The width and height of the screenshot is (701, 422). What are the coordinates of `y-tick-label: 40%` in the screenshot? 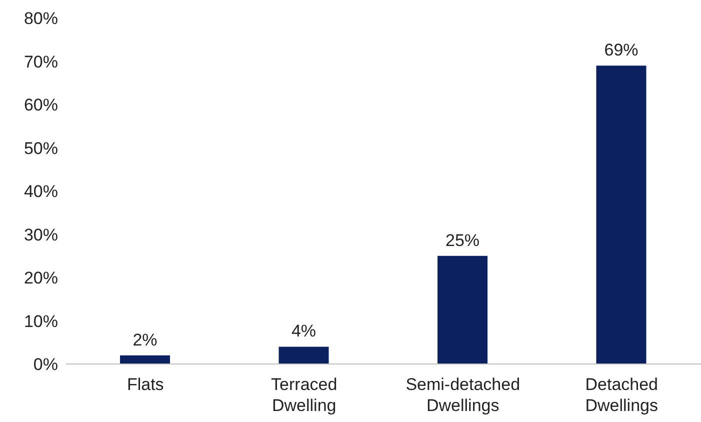 It's located at (41, 192).